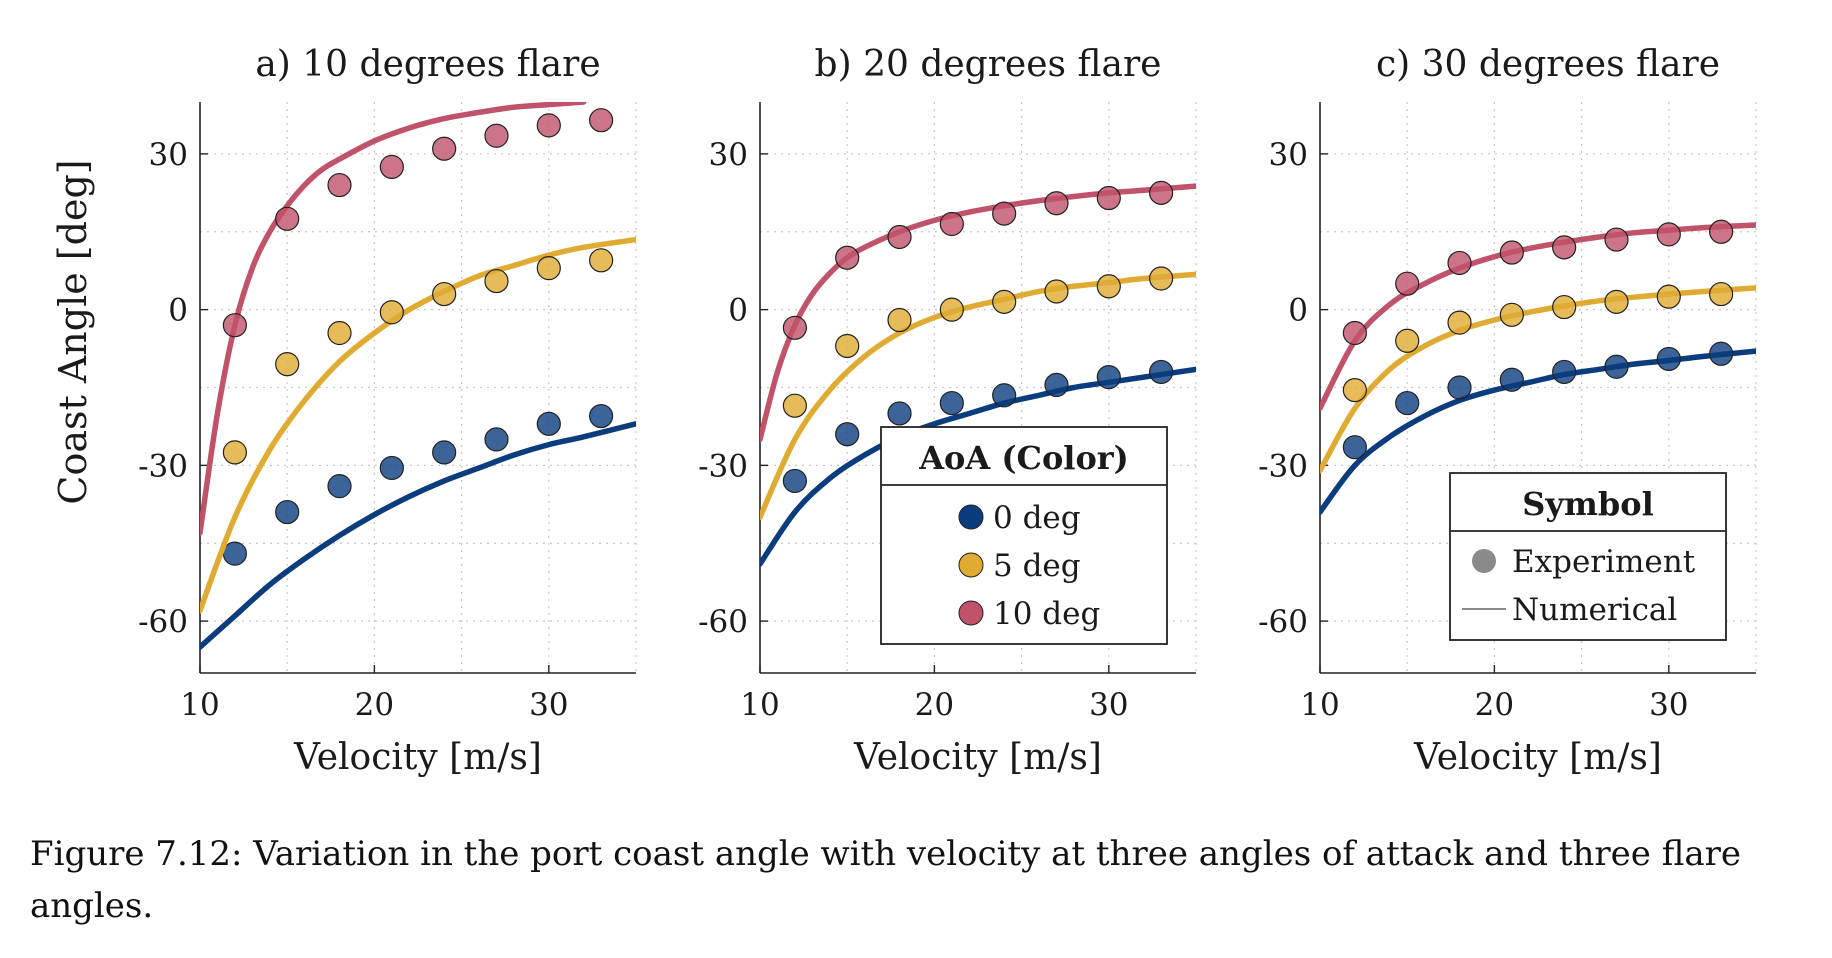 This screenshot has width=1832, height=958. I want to click on legend-item-label: Numerical, so click(1594, 610).